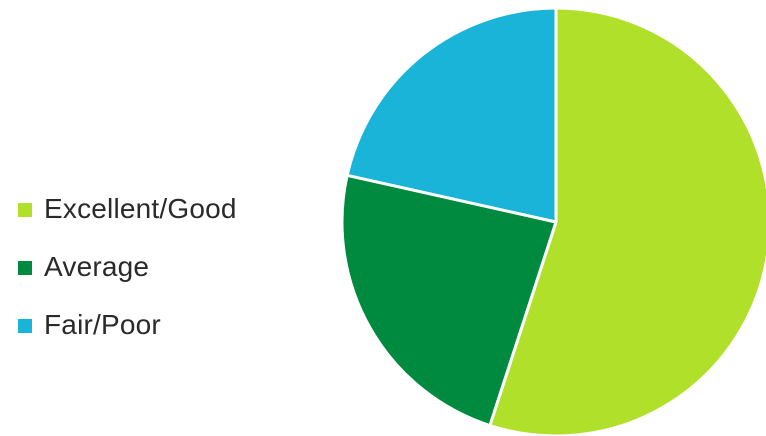 The image size is (766, 436). What do you see at coordinates (97, 266) in the screenshot?
I see `legend-label-average: Average` at bounding box center [97, 266].